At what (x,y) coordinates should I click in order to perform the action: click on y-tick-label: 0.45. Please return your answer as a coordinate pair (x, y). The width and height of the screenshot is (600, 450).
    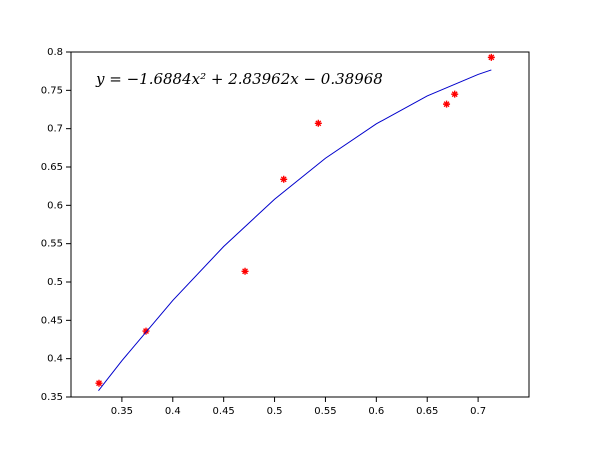
    Looking at the image, I should click on (52, 320).